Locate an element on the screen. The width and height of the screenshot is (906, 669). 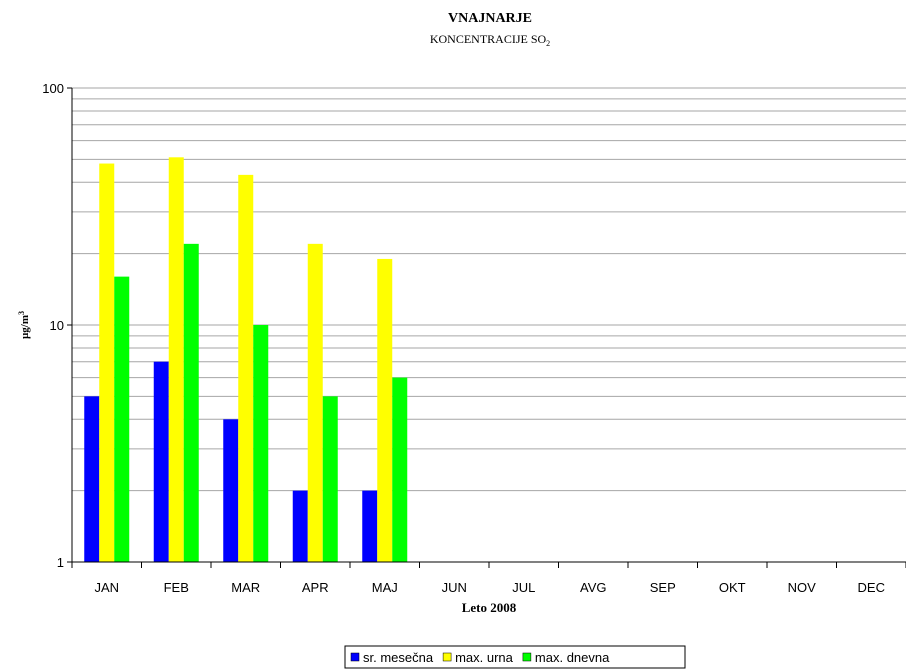
x-tick-label: FEB is located at coordinates (176, 587).